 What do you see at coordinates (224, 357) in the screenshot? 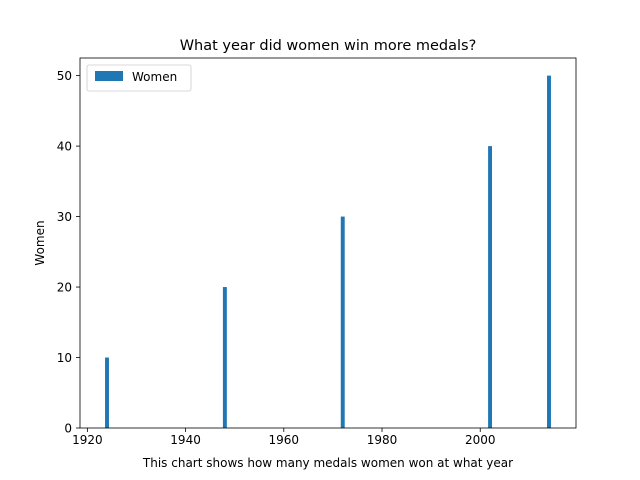
I see `bar-1948` at bounding box center [224, 357].